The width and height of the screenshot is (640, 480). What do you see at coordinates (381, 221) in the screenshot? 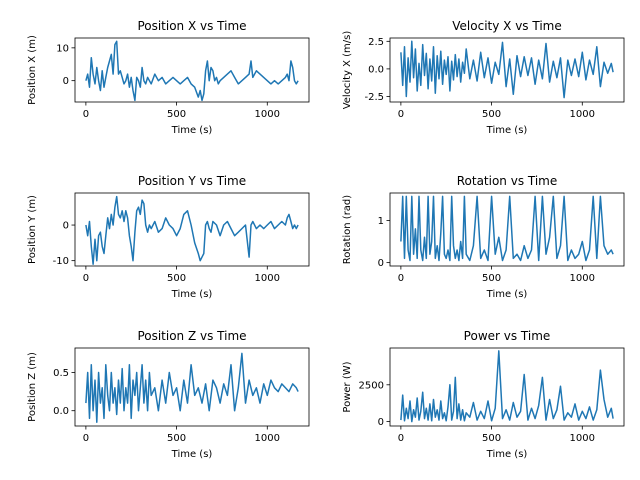
I see `y-tick-label: 1` at bounding box center [381, 221].